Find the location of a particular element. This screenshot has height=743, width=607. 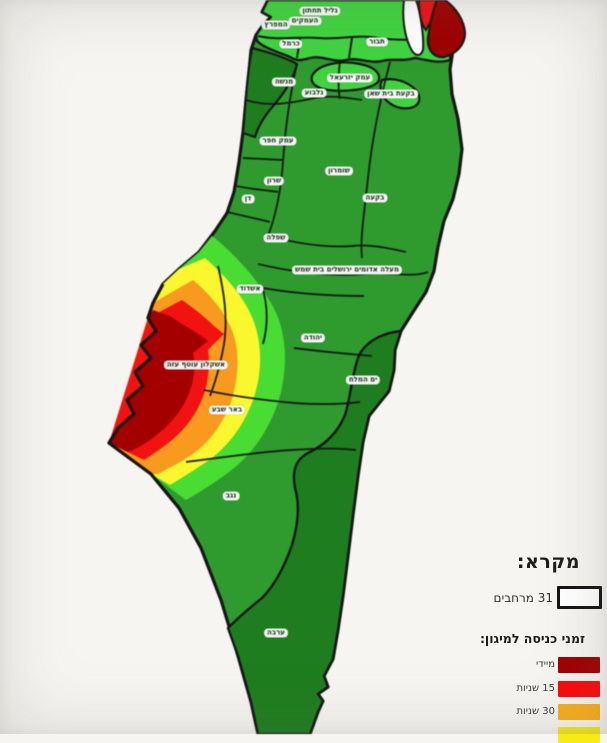

region-label: גליל תחתון is located at coordinates (320, 11).